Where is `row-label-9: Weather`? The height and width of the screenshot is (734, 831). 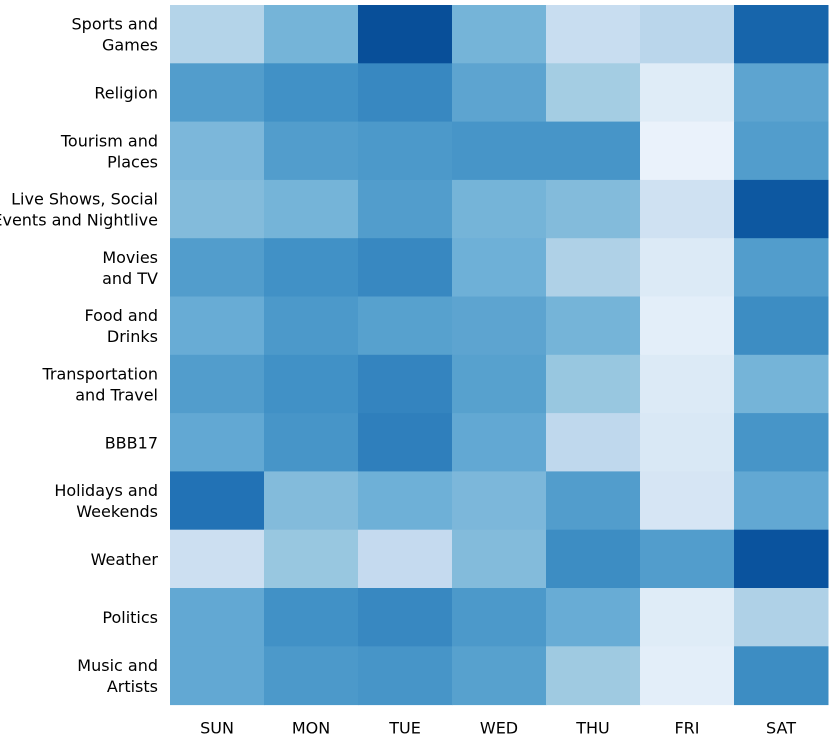
row-label-9: Weather is located at coordinates (125, 559).